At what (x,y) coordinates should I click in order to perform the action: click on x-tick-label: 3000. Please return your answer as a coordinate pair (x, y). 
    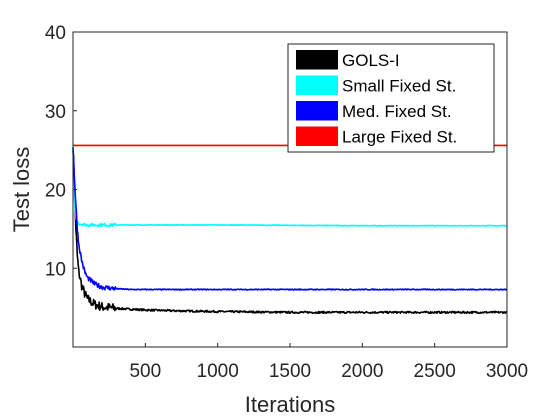
    Looking at the image, I should click on (507, 371).